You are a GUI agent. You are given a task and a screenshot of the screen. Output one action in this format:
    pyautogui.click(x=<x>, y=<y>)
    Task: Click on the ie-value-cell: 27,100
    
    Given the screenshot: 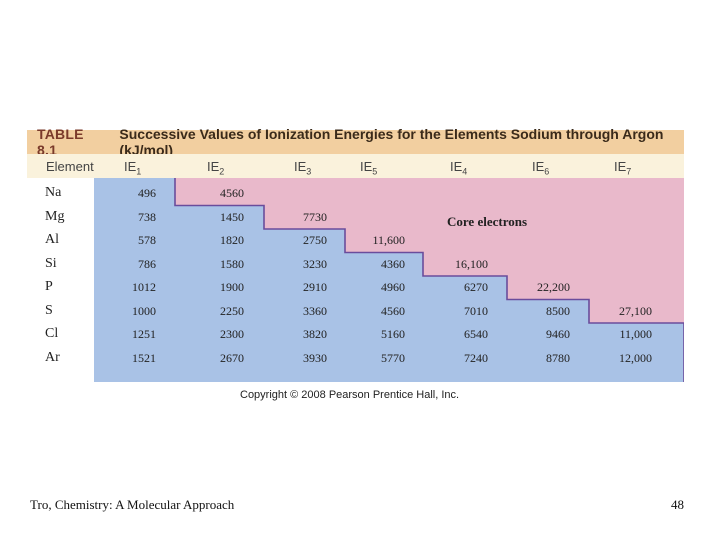 What is the action you would take?
    pyautogui.click(x=635, y=310)
    